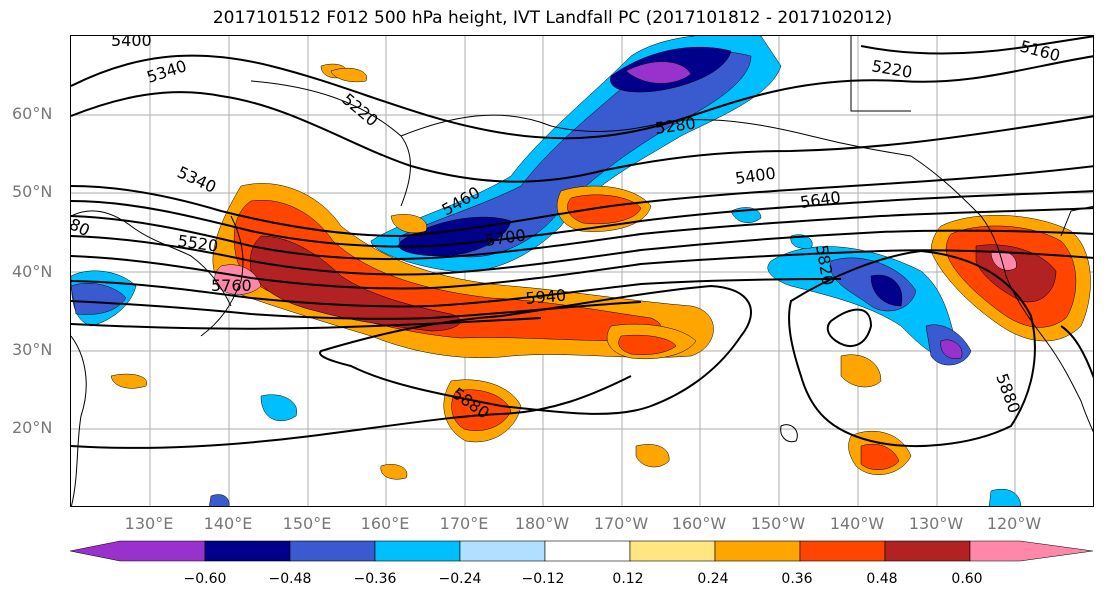 This screenshot has height=601, width=1105. What do you see at coordinates (32, 349) in the screenshot?
I see `lat-label-30n: 30°N` at bounding box center [32, 349].